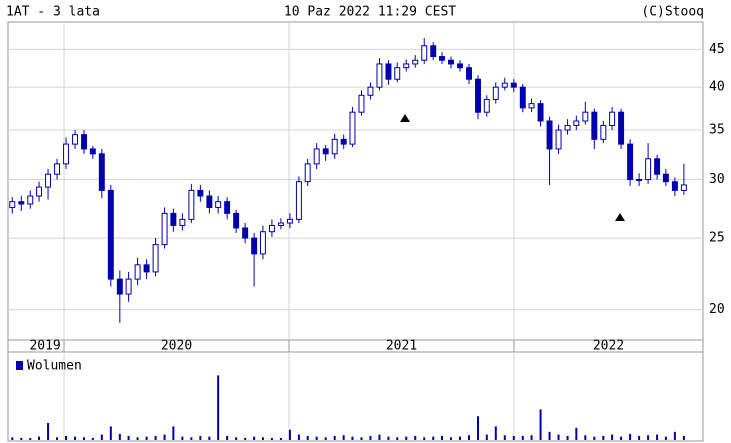 This screenshot has width=731, height=443. I want to click on chart-title: 1AT - 3 lata, so click(53, 12).